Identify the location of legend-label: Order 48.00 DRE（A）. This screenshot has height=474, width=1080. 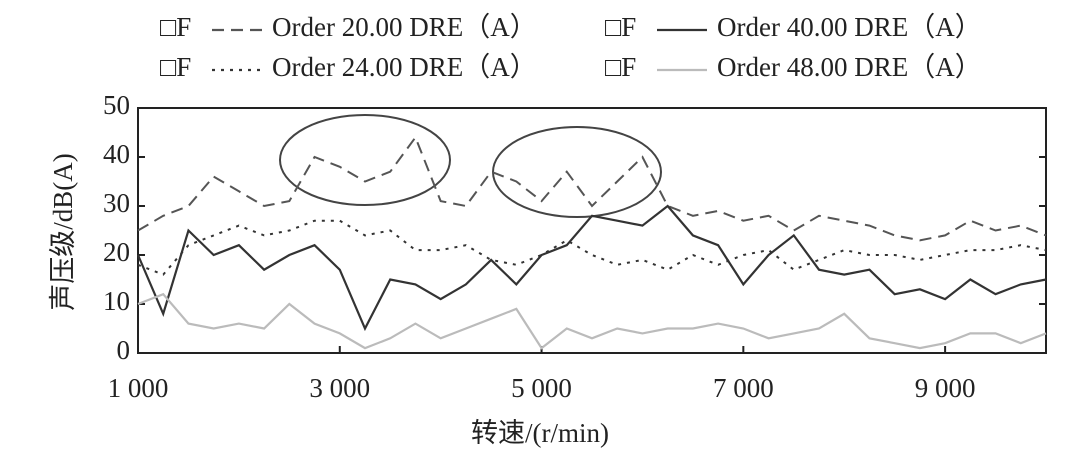
(849, 67).